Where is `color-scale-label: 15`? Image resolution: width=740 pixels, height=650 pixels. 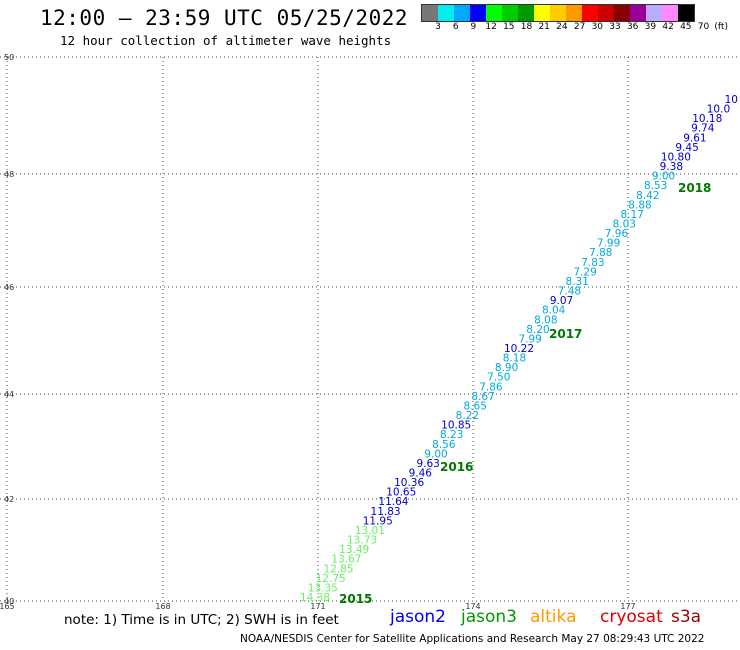 color-scale-label: 15 is located at coordinates (509, 27).